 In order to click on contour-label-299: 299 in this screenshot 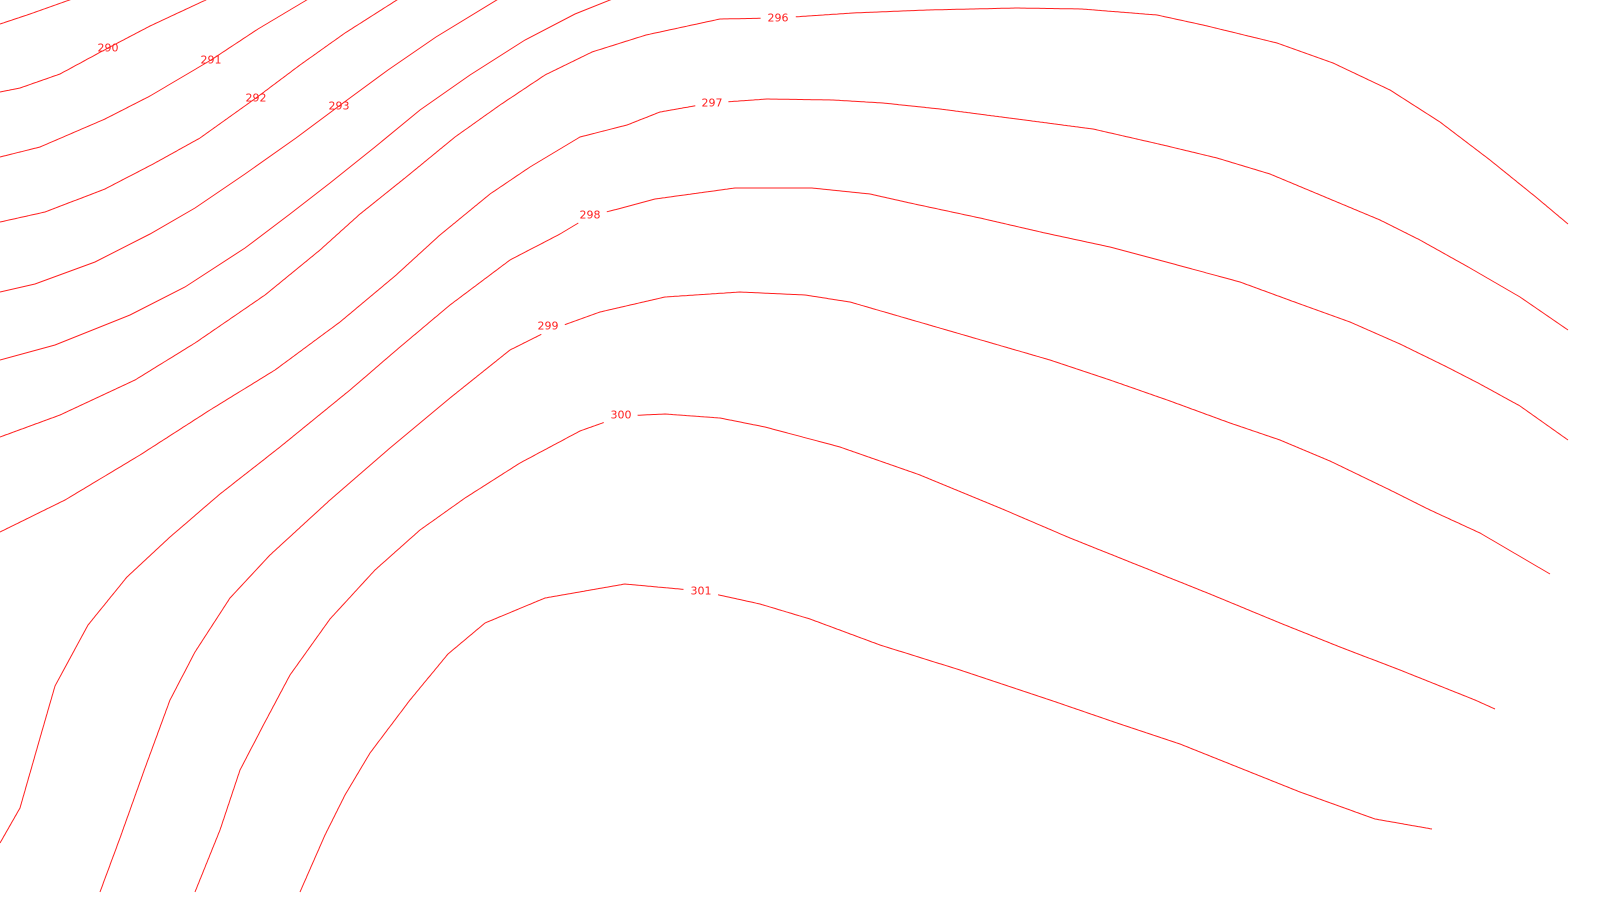, I will do `click(548, 326)`.